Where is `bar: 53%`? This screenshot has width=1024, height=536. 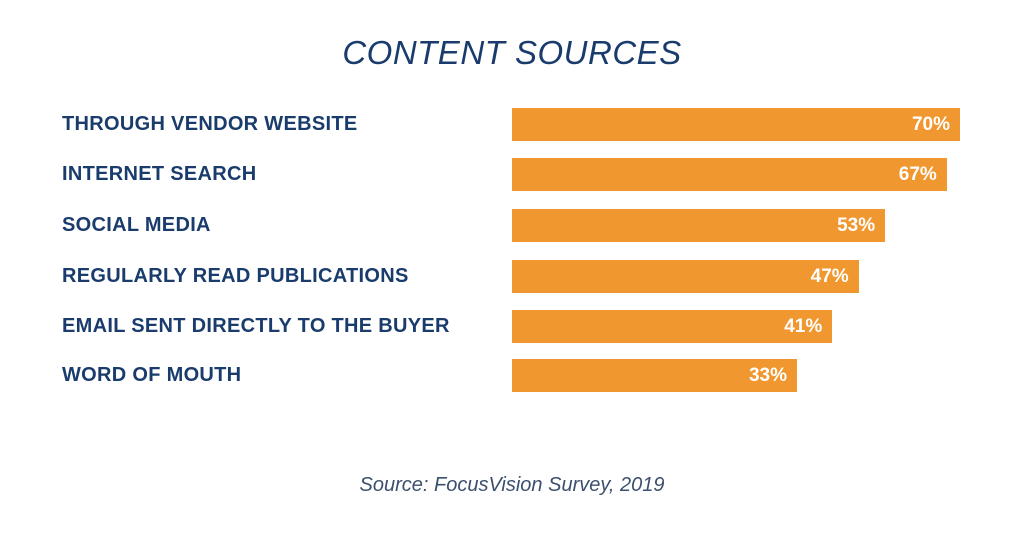 bar: 53% is located at coordinates (699, 225).